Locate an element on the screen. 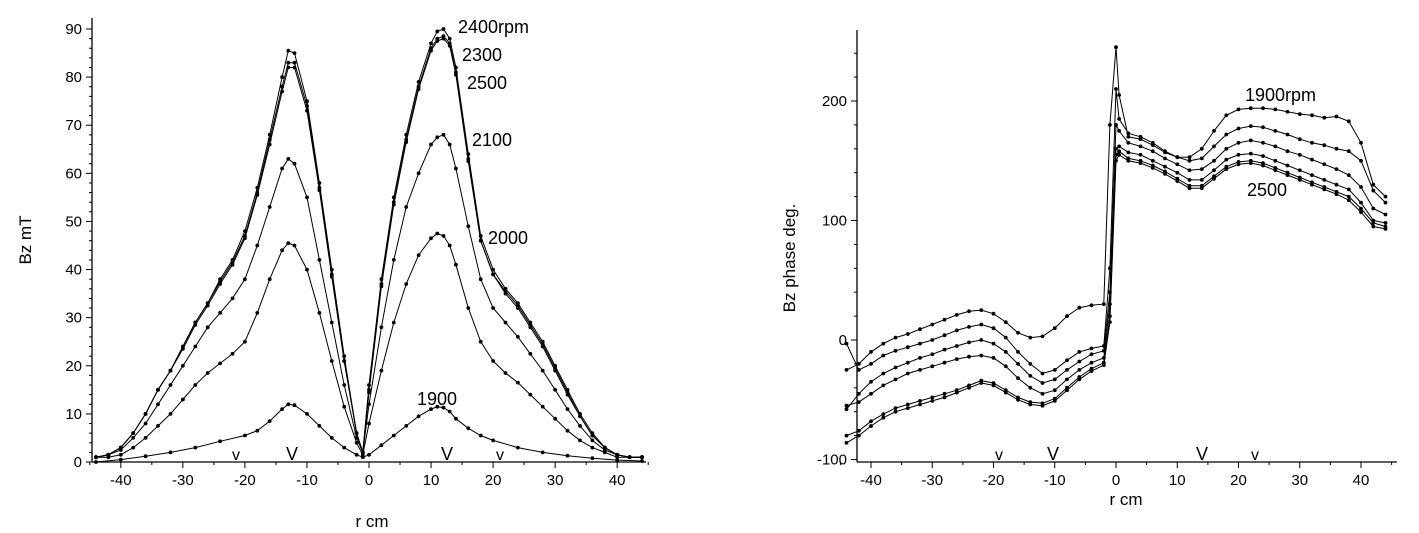 This screenshot has height=533, width=1419. left-y-tick-label: 90 is located at coordinates (73, 29).